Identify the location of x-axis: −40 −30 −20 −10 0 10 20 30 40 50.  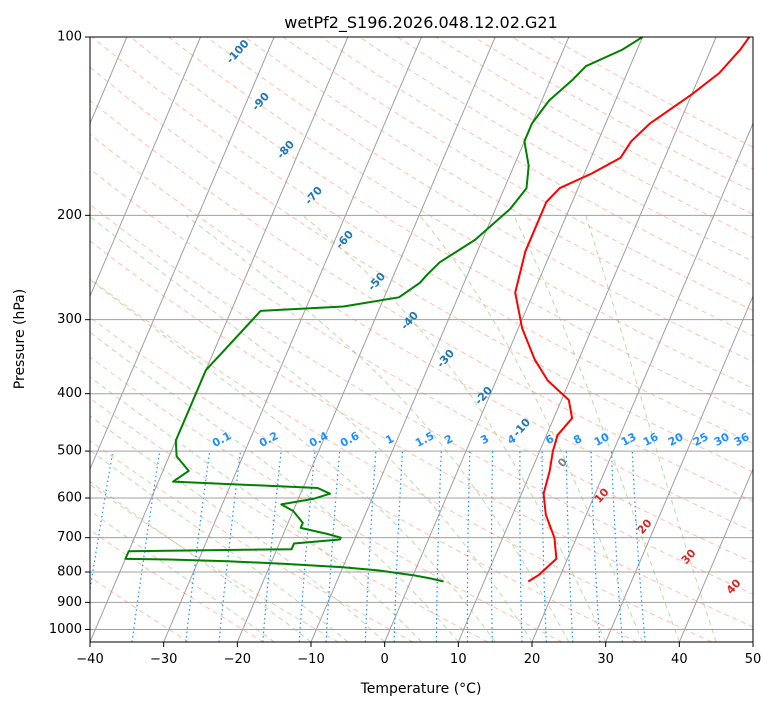
(418, 654).